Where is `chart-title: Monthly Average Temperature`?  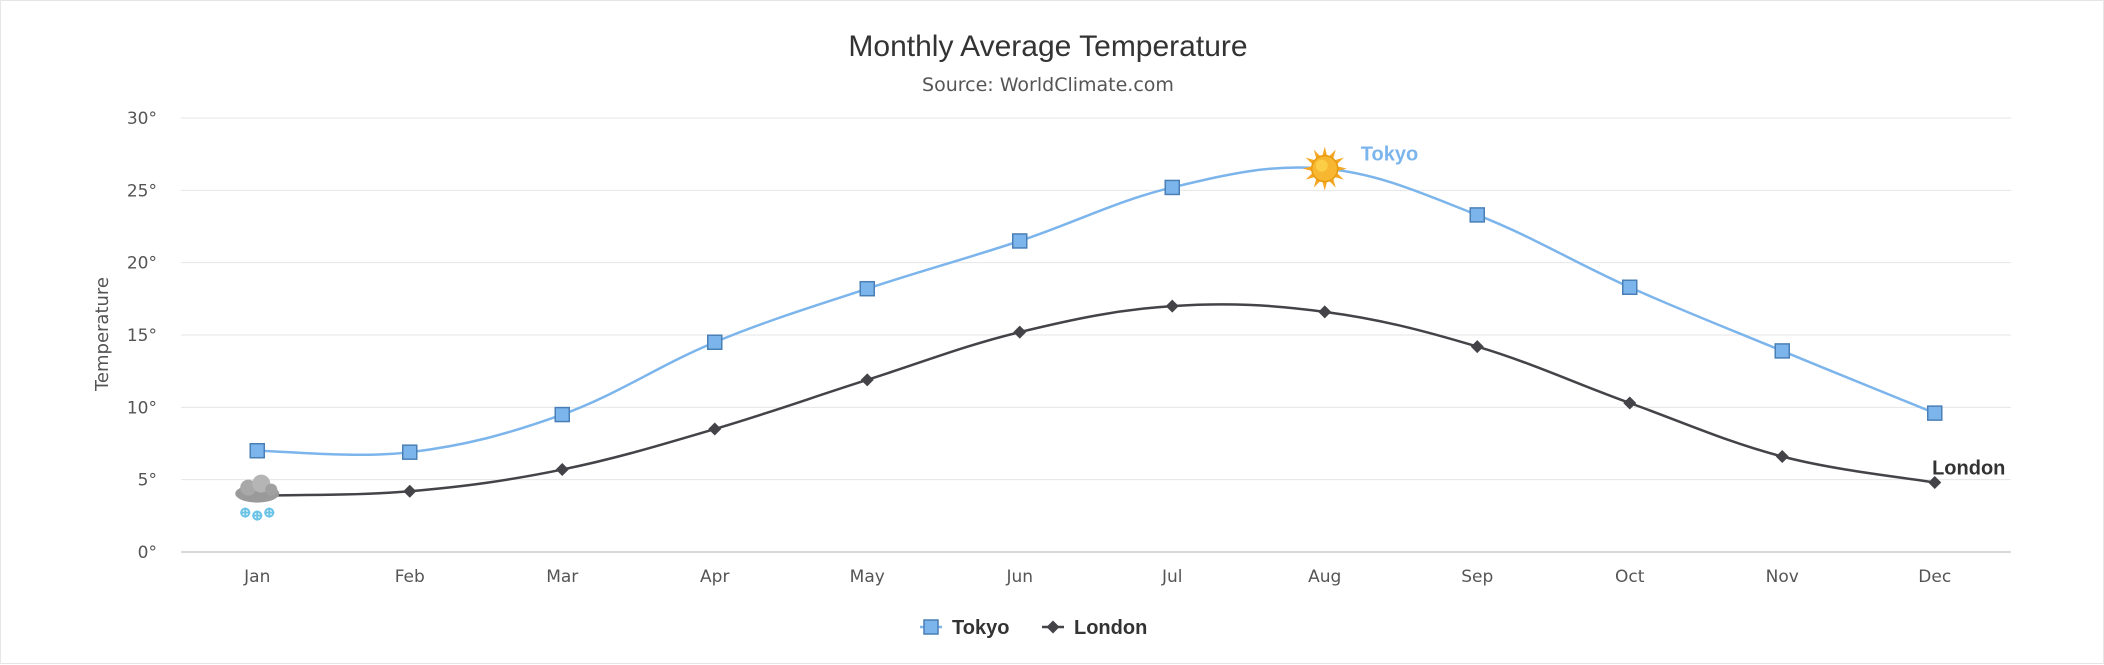
chart-title: Monthly Average Temperature is located at coordinates (1047, 46).